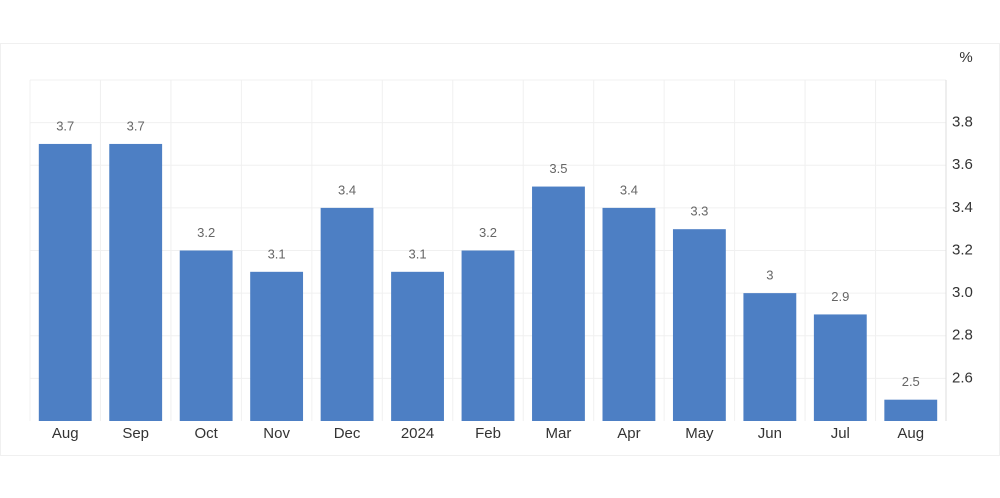 The image size is (1000, 498). Describe the element at coordinates (962, 122) in the screenshot. I see `y-tick-label: 3.8` at that location.